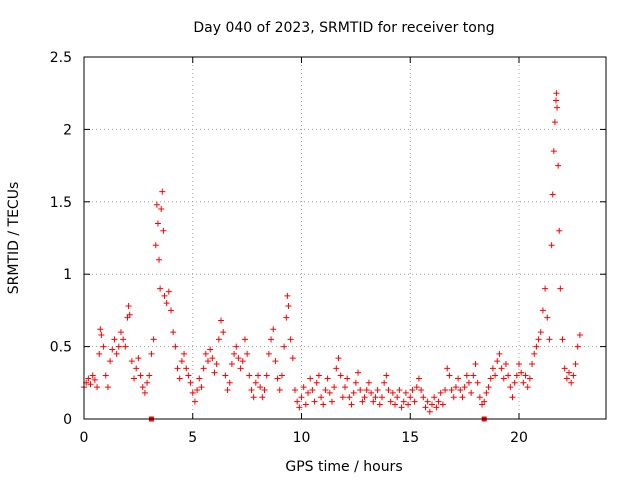 The width and height of the screenshot is (640, 480). What do you see at coordinates (84, 438) in the screenshot?
I see `x-tick-label: 0` at bounding box center [84, 438].